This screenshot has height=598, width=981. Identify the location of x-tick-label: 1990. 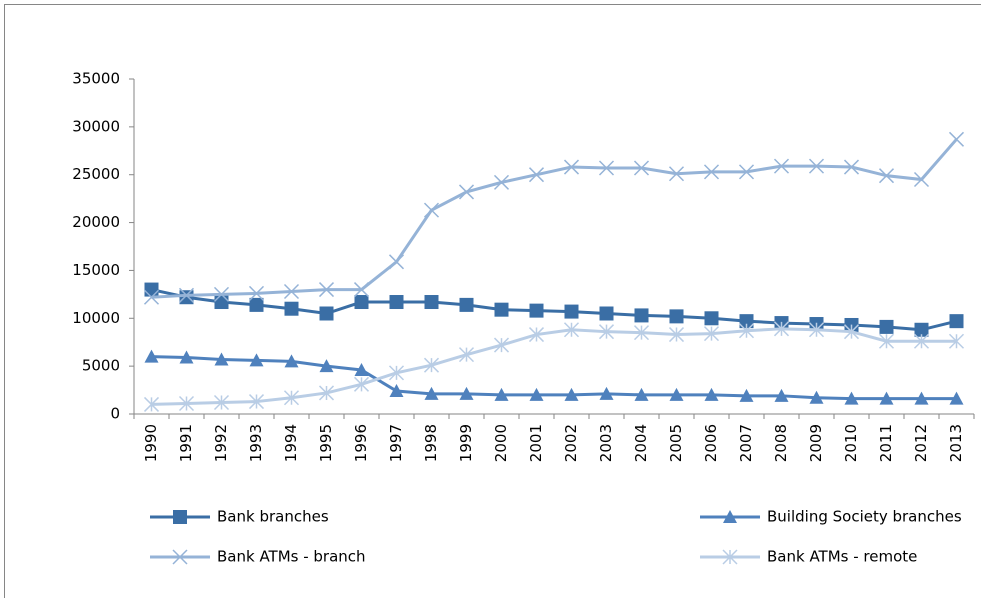
(151, 443).